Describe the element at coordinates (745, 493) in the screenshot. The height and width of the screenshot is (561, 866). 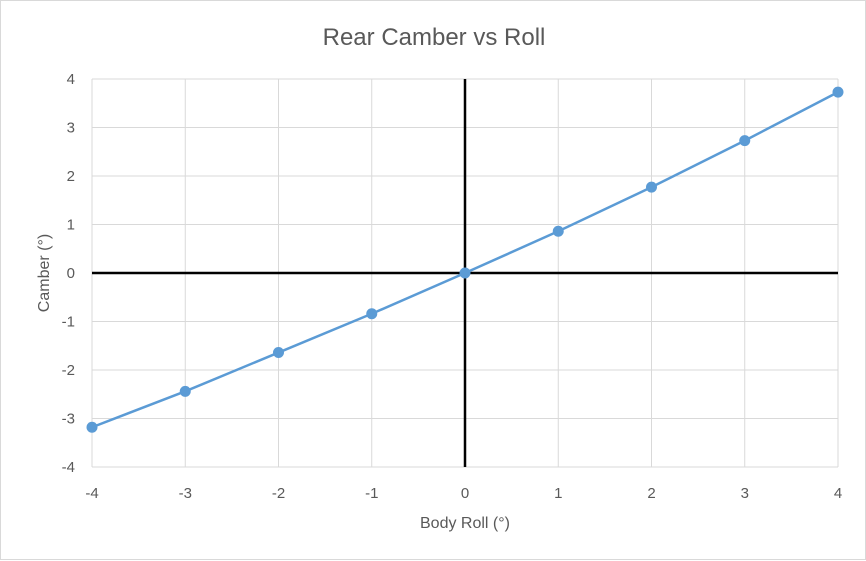
I see `x-tick-label: 3` at that location.